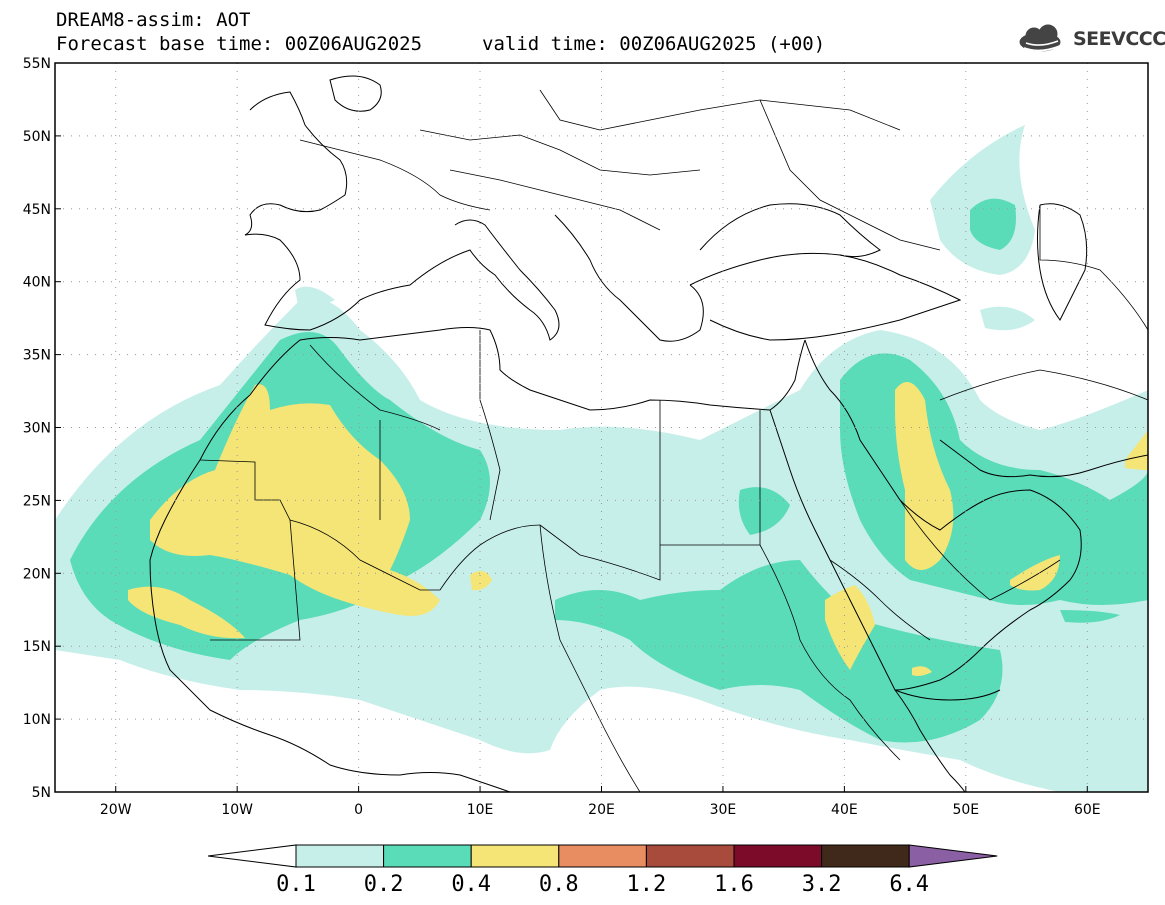 The image size is (1165, 905). Describe the element at coordinates (37, 501) in the screenshot. I see `lat-label: 25N` at that location.